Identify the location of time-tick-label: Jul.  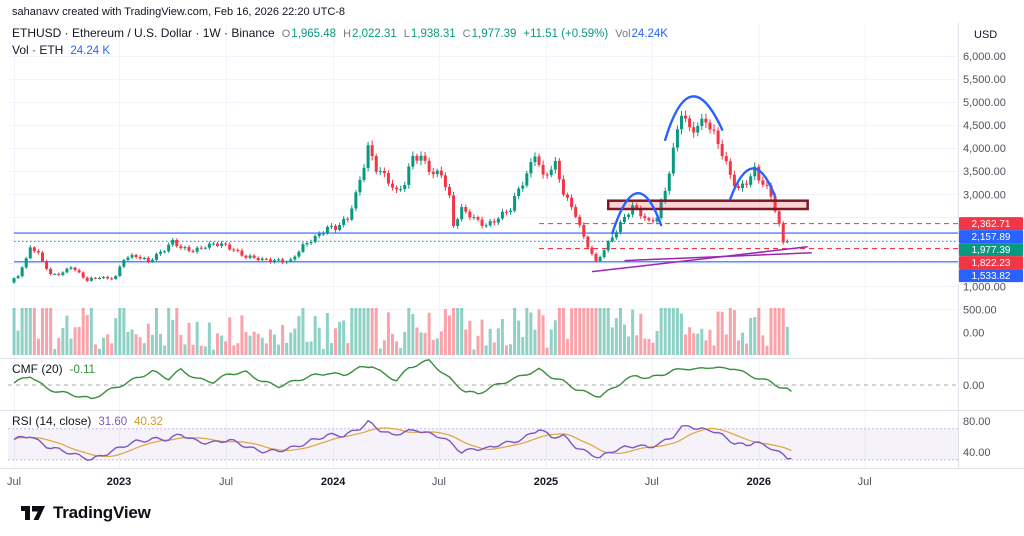
(865, 482).